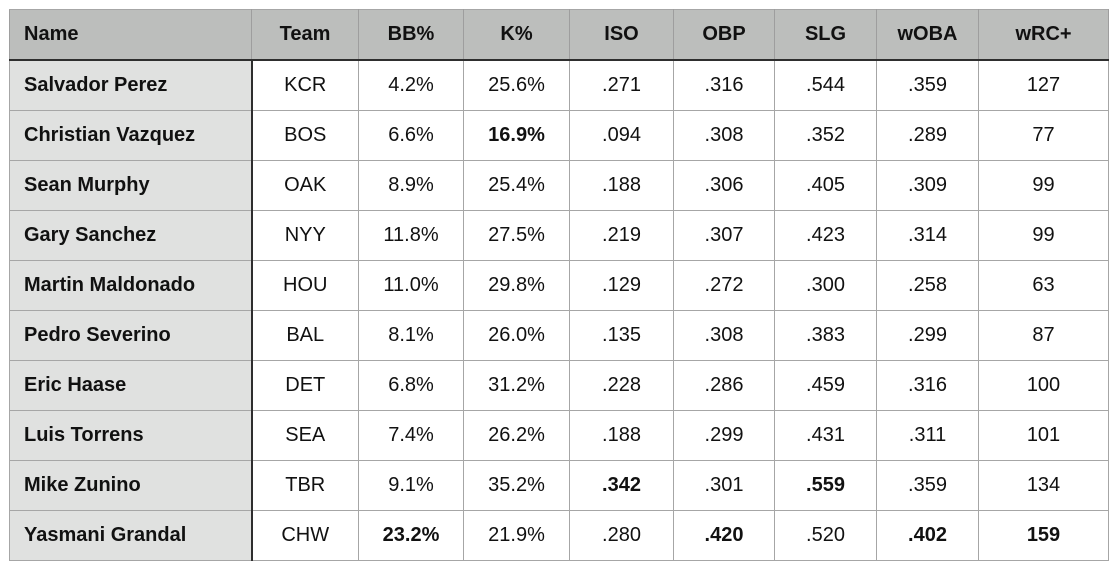 The width and height of the screenshot is (1116, 568). Describe the element at coordinates (411, 435) in the screenshot. I see `stat-cell-bb-pct: 7.4%` at that location.